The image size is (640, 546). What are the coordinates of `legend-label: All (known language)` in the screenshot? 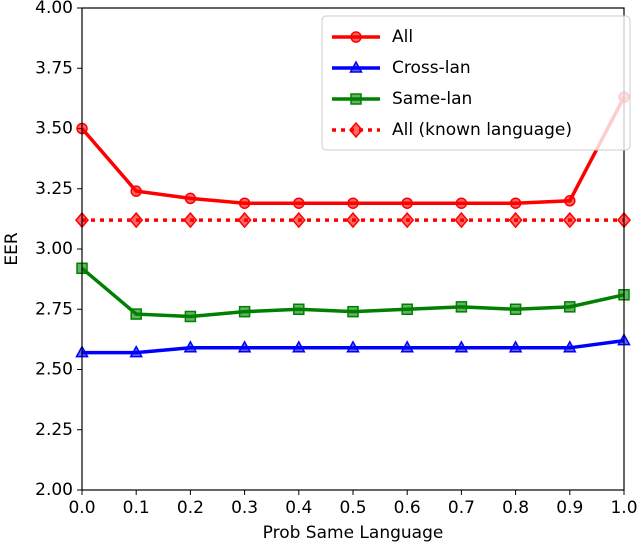 It's located at (482, 130).